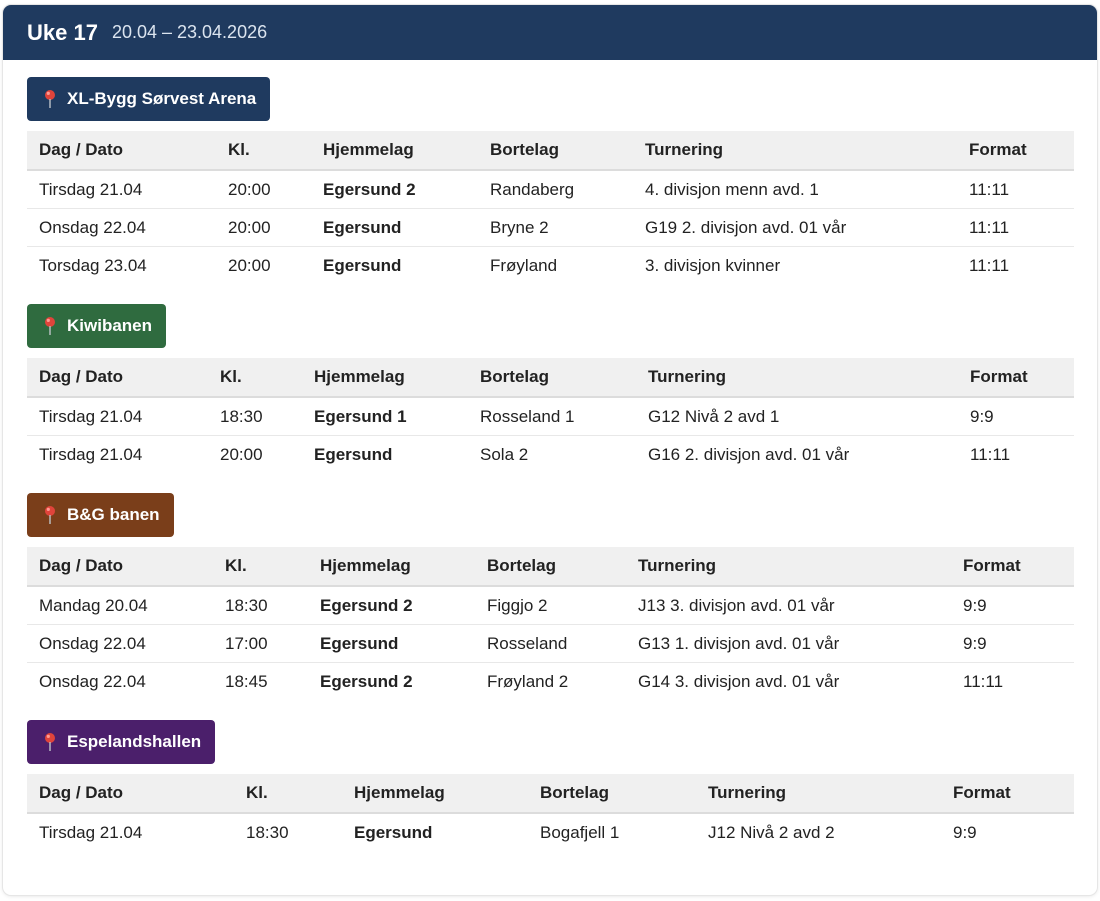 This screenshot has width=1100, height=901. Describe the element at coordinates (788, 643) in the screenshot. I see `tournament: G13 1. divisjon avd. 01 vår` at that location.